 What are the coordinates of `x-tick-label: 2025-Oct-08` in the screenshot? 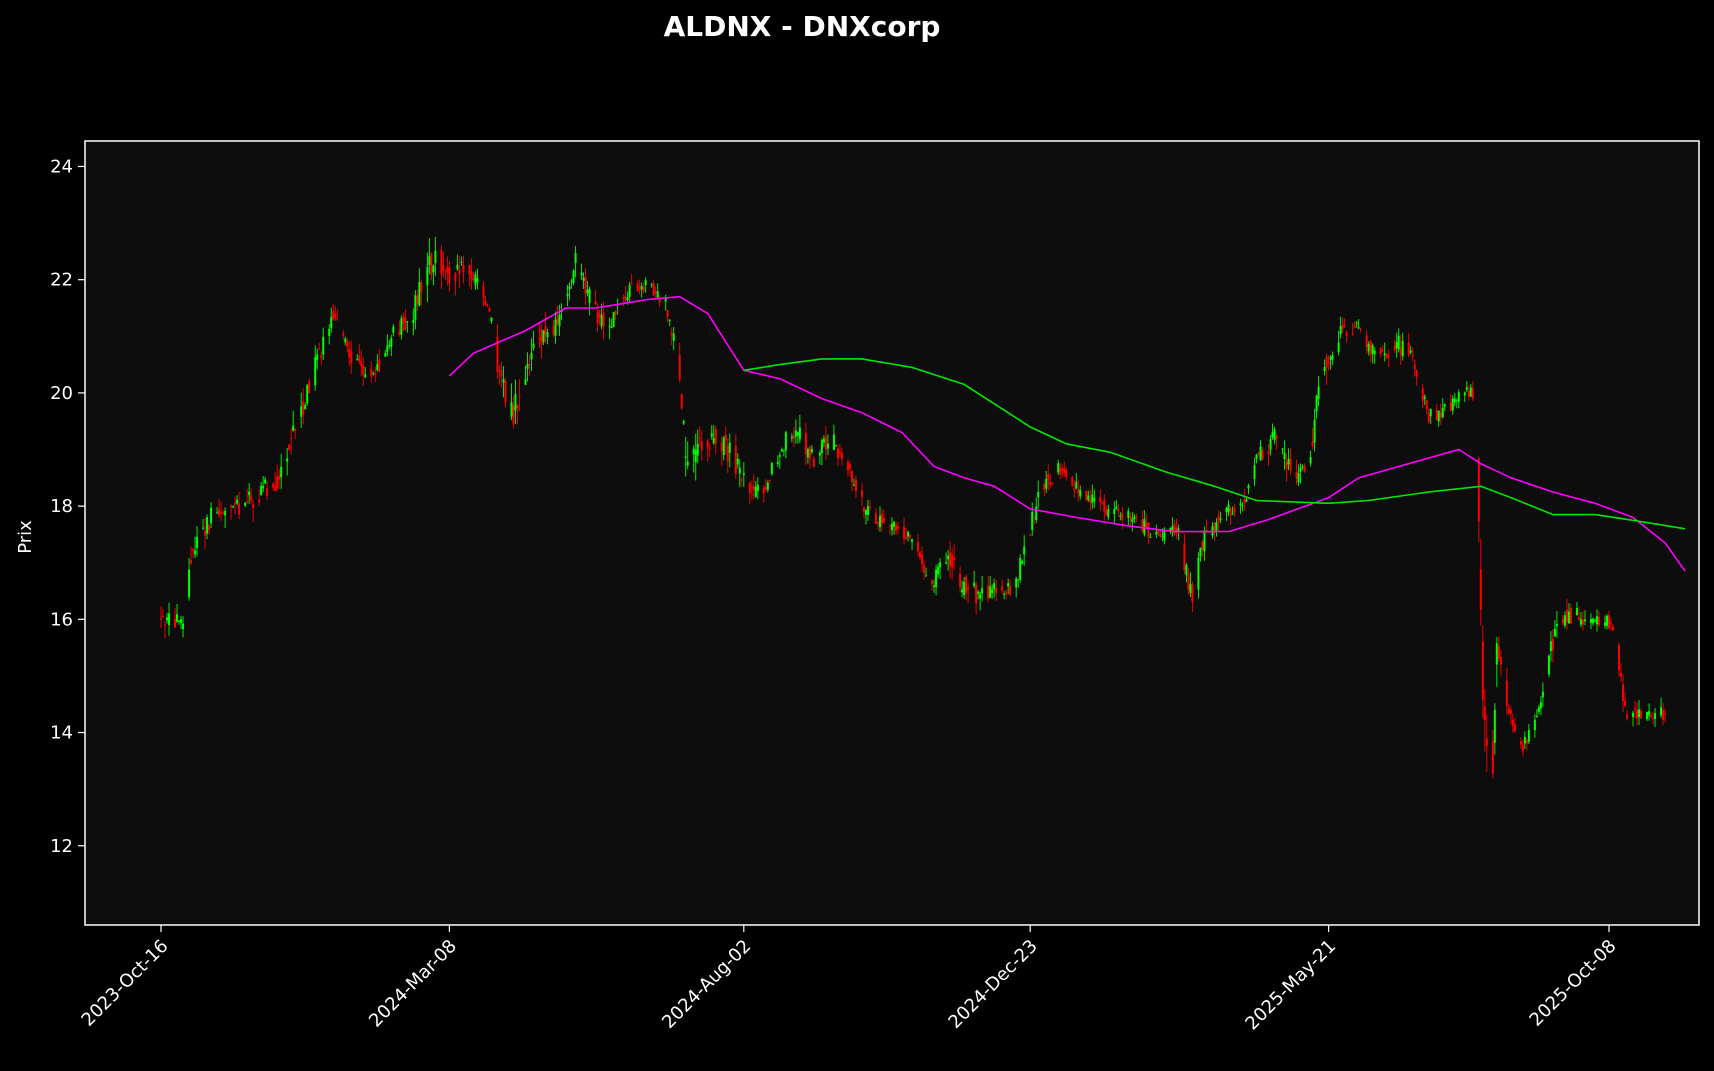 It's located at (1573, 983).